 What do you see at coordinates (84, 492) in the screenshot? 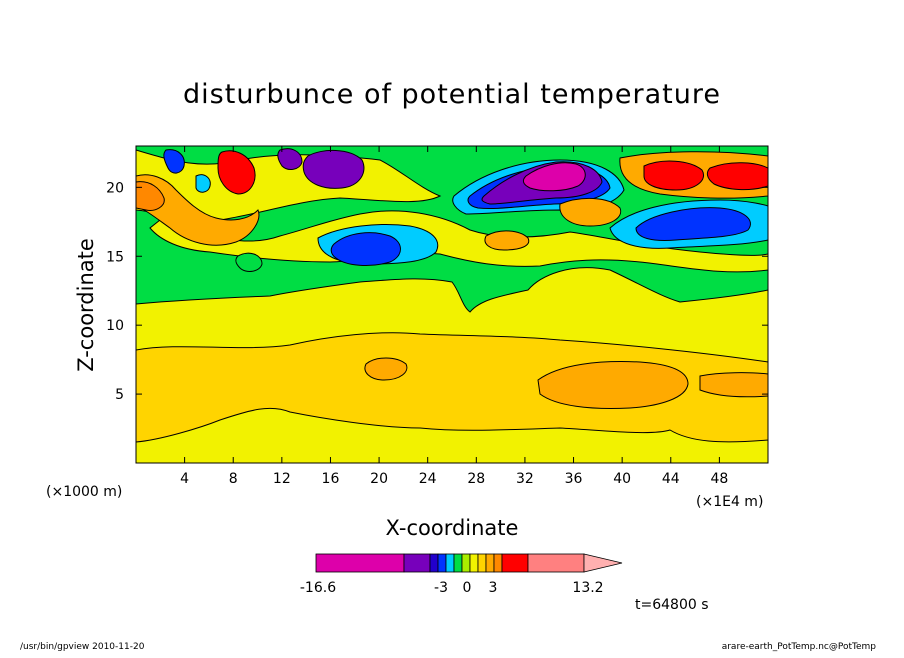
I see `x-unit-left: (×1000 m)` at bounding box center [84, 492].